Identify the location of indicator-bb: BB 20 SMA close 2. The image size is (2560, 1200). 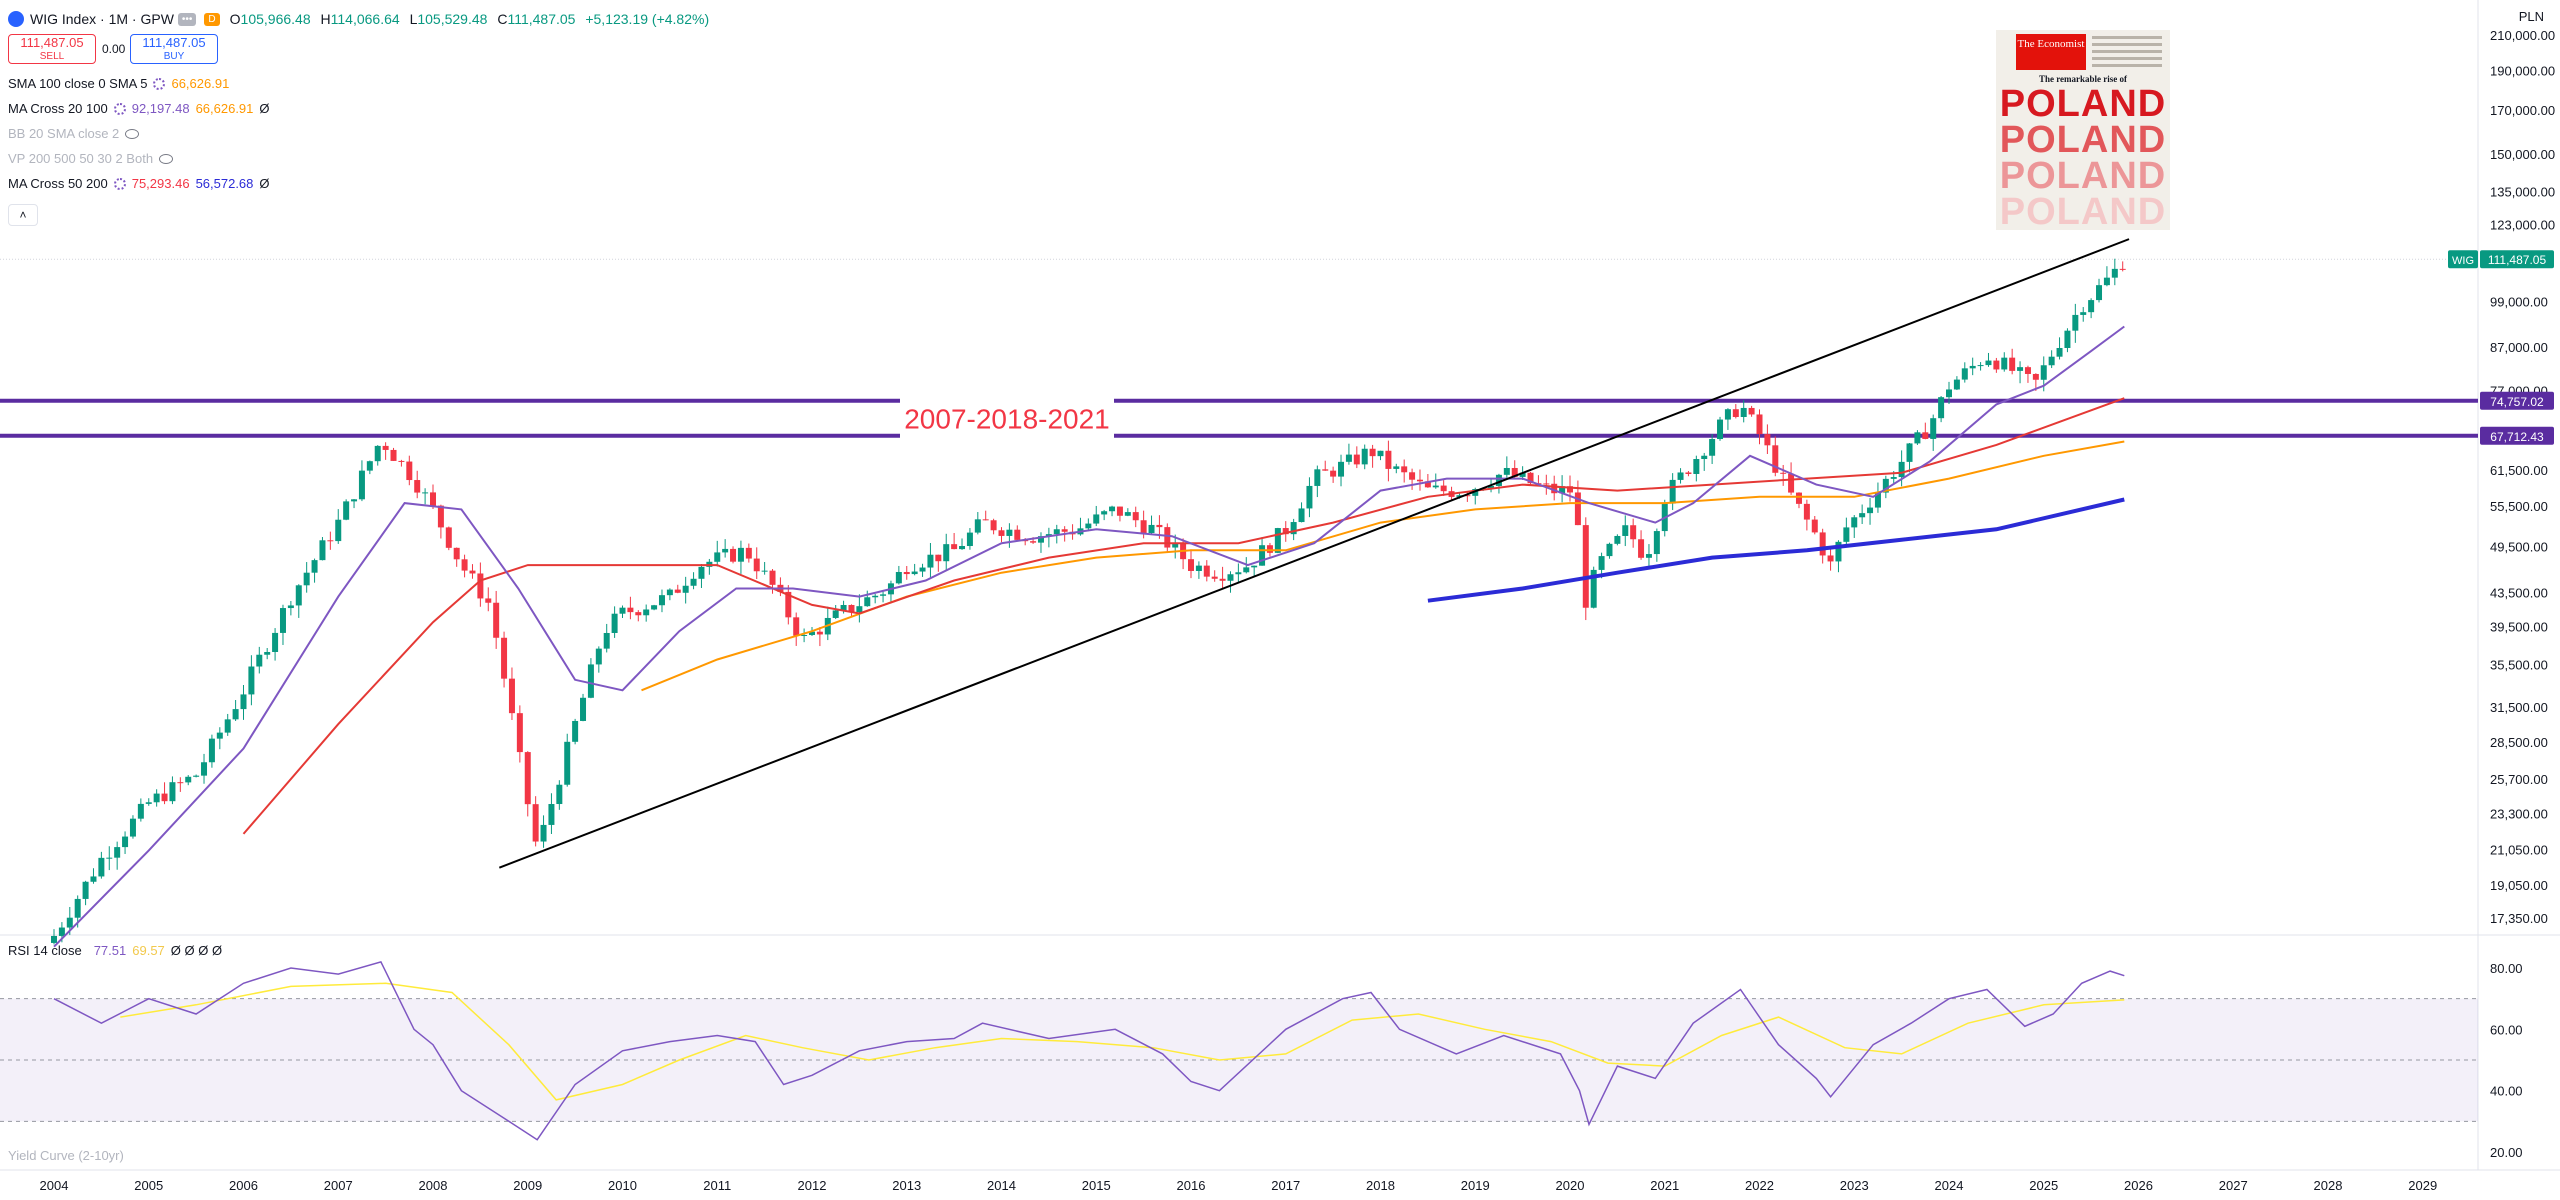
(74, 133).